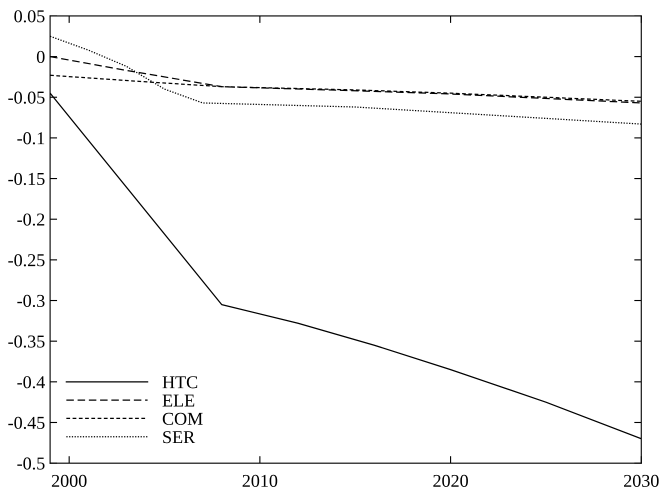  I want to click on y-tick-label: -0.5, so click(31, 463).